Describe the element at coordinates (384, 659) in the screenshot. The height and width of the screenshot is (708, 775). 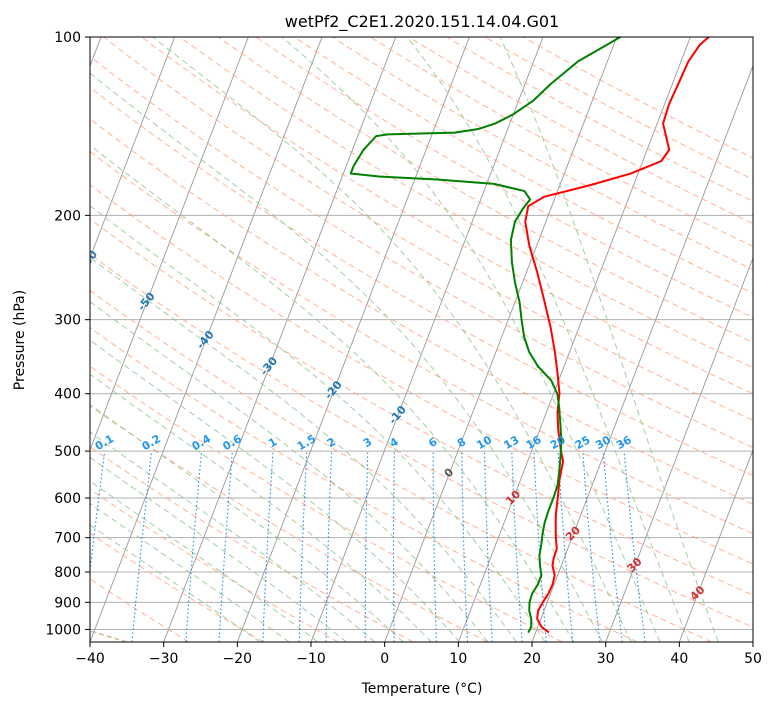
I see `x-tick-label: 0` at that location.